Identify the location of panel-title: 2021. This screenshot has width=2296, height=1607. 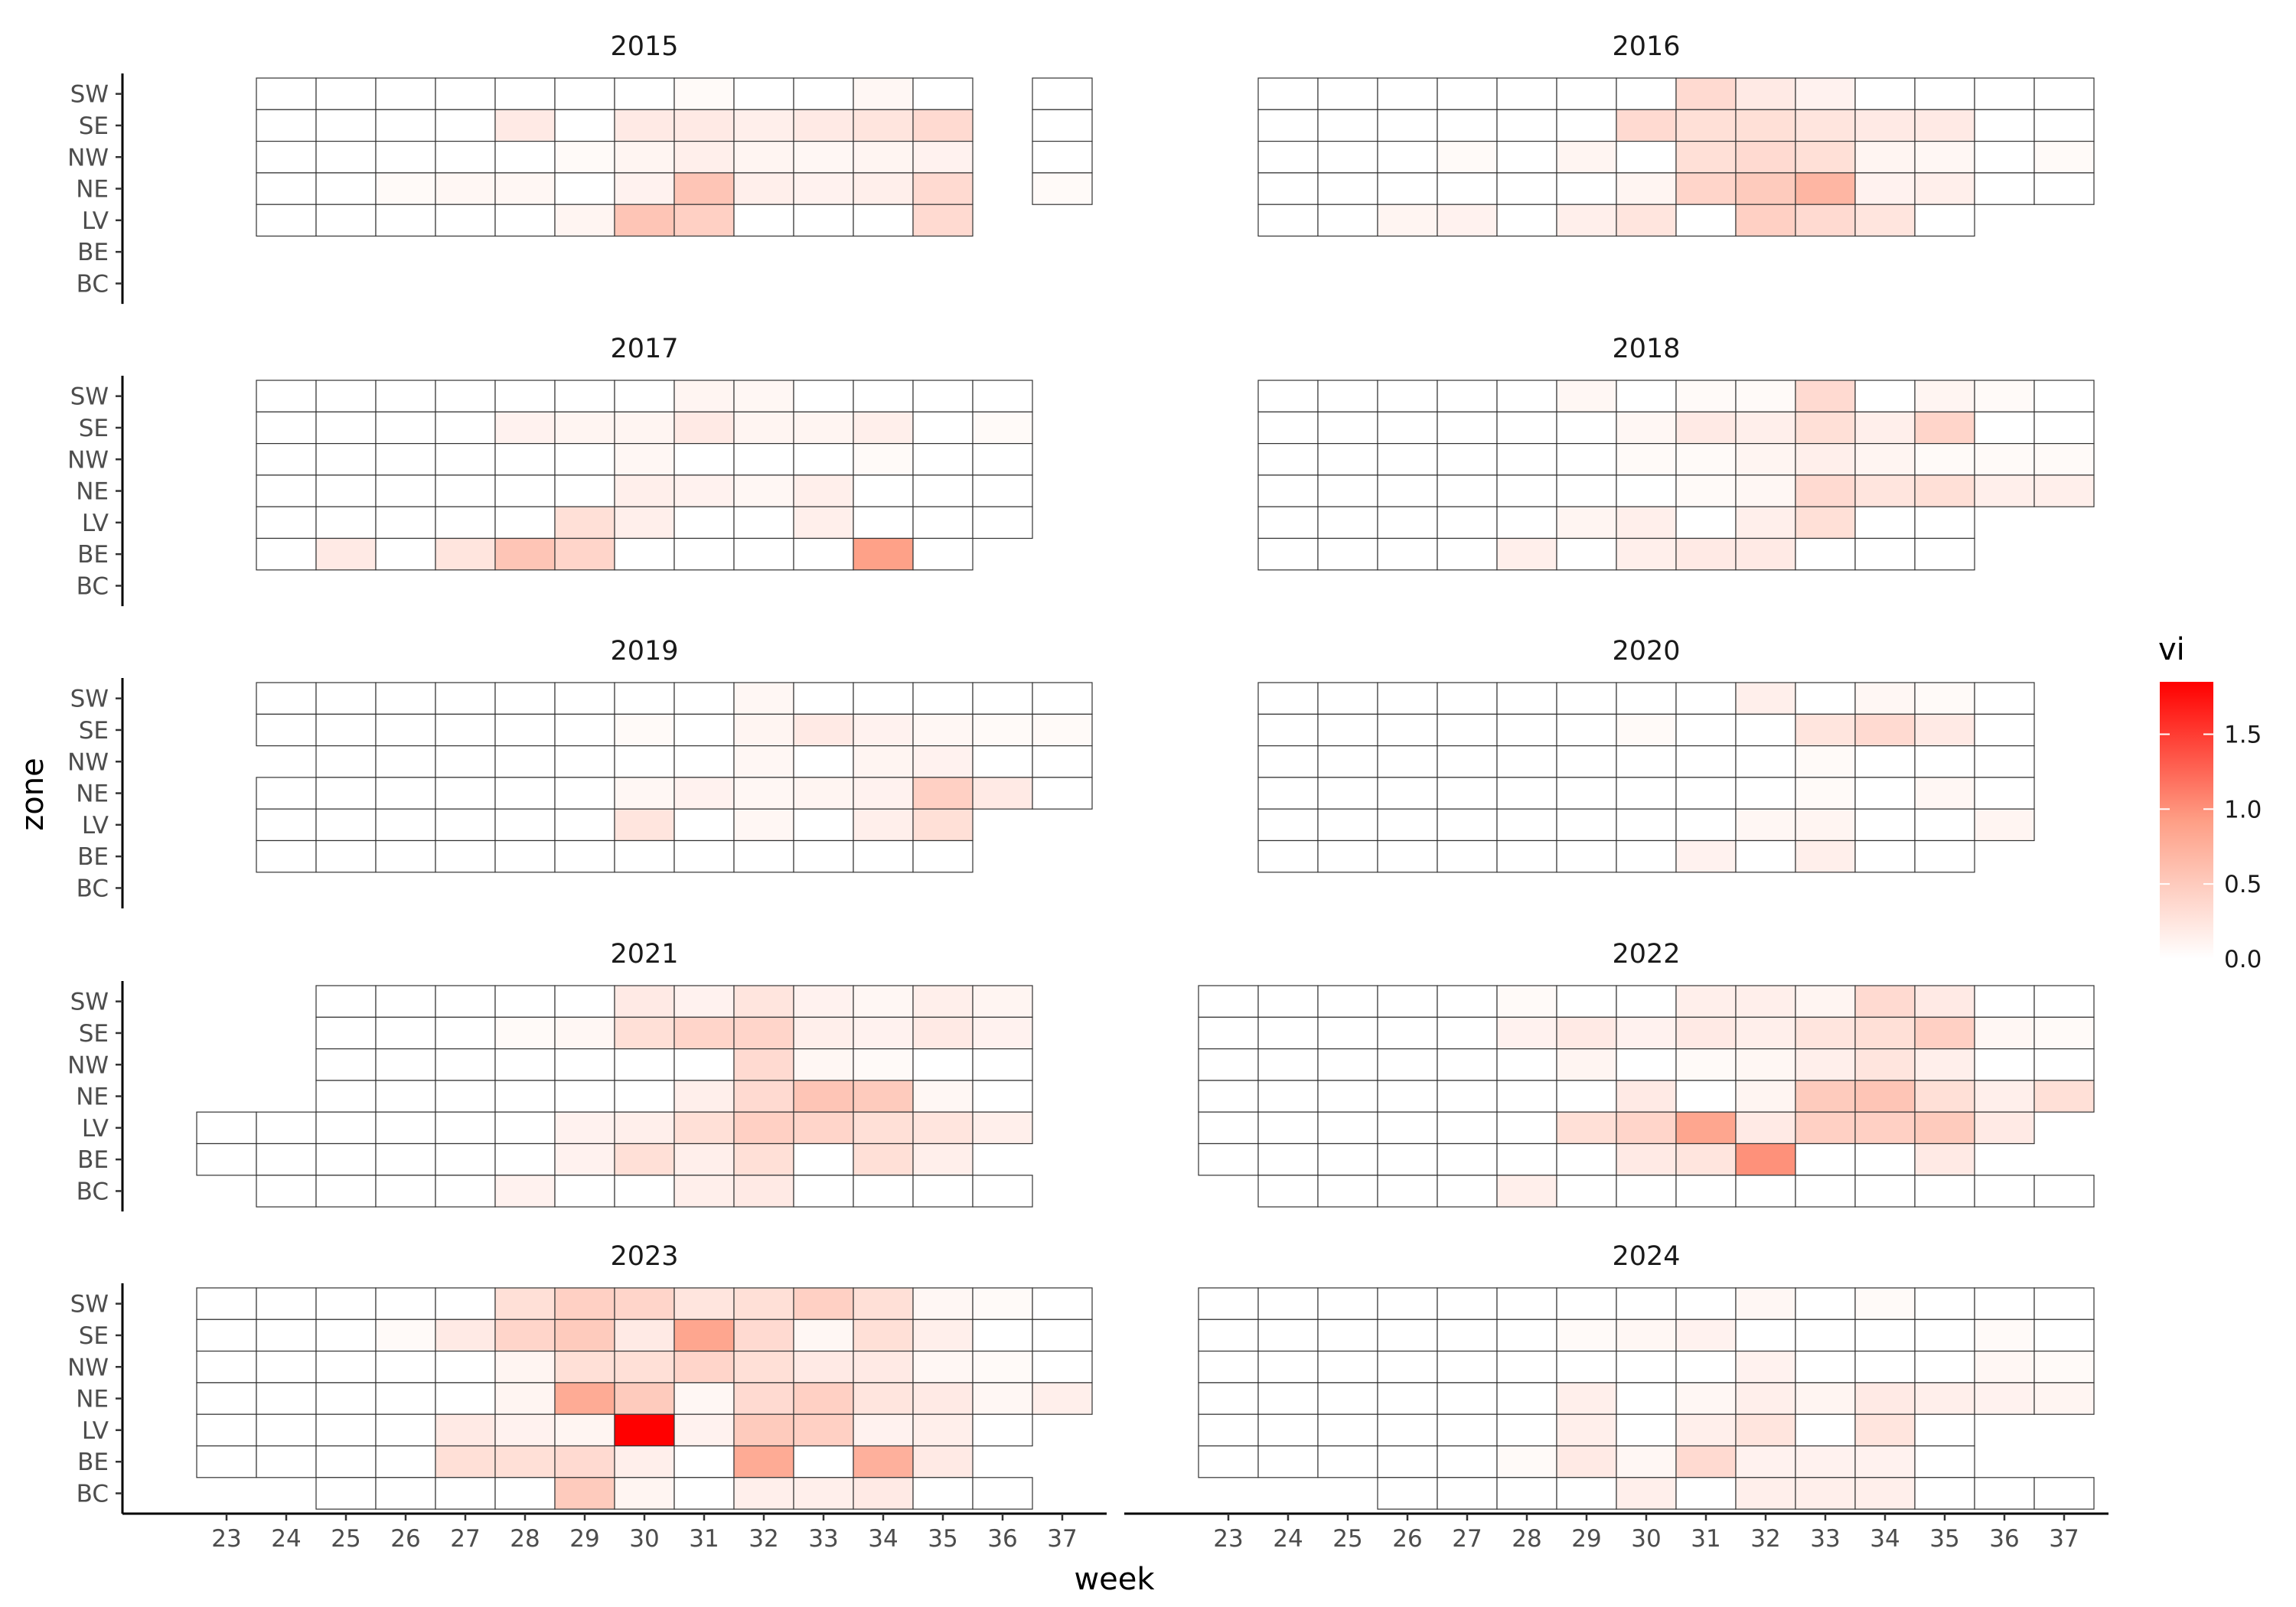
(644, 955).